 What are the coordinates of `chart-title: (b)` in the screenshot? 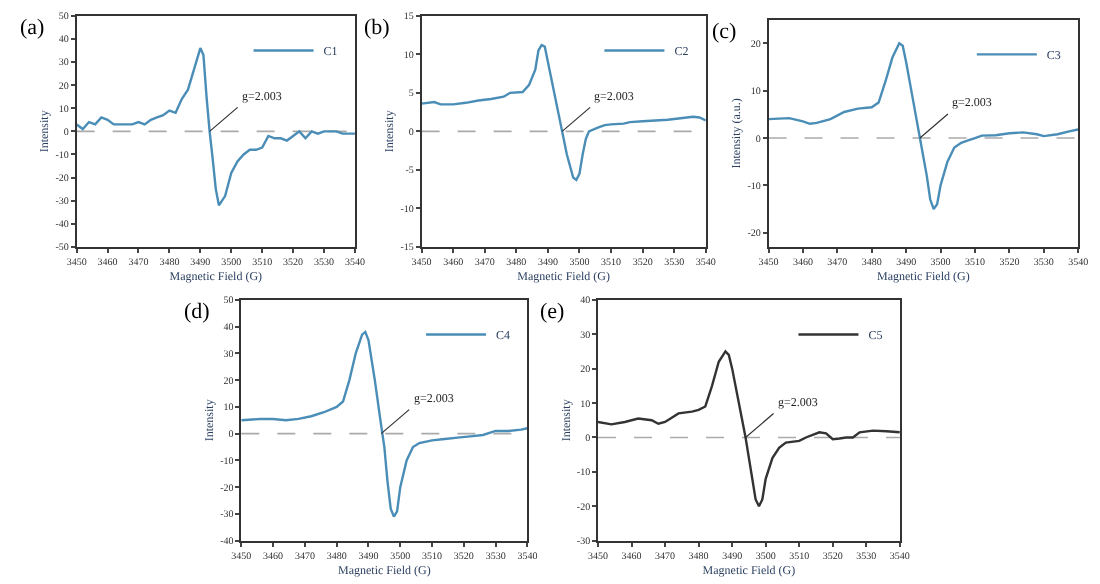 It's located at (377, 28).